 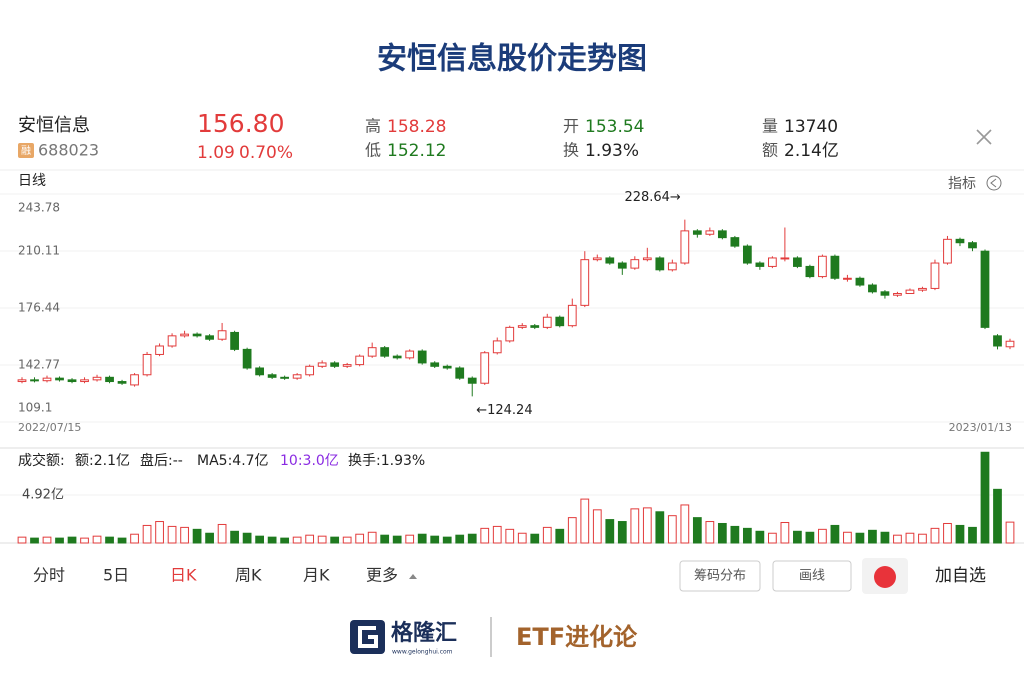 I want to click on indicator-icon, so click(x=994, y=183).